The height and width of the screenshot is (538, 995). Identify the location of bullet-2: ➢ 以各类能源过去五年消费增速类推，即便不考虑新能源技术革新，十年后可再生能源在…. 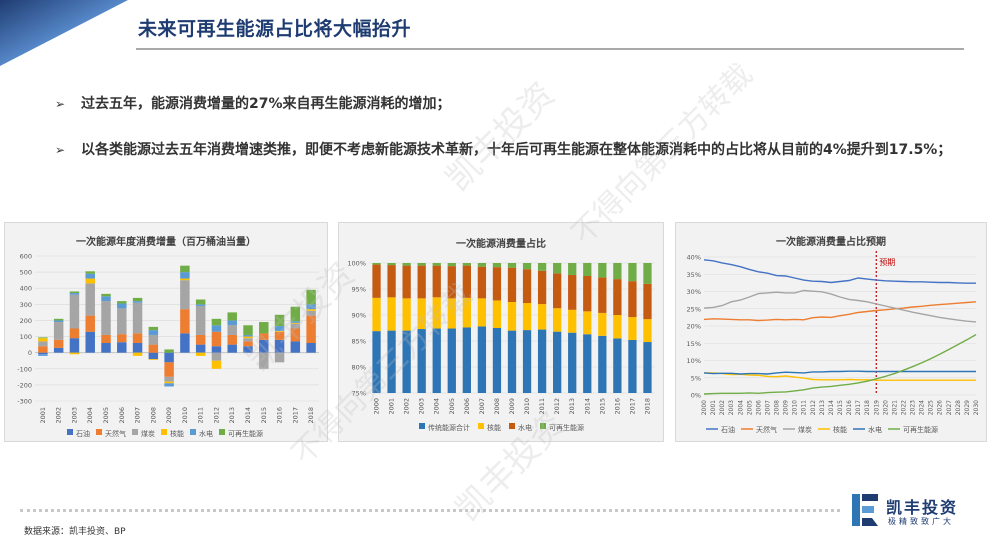
(505, 150).